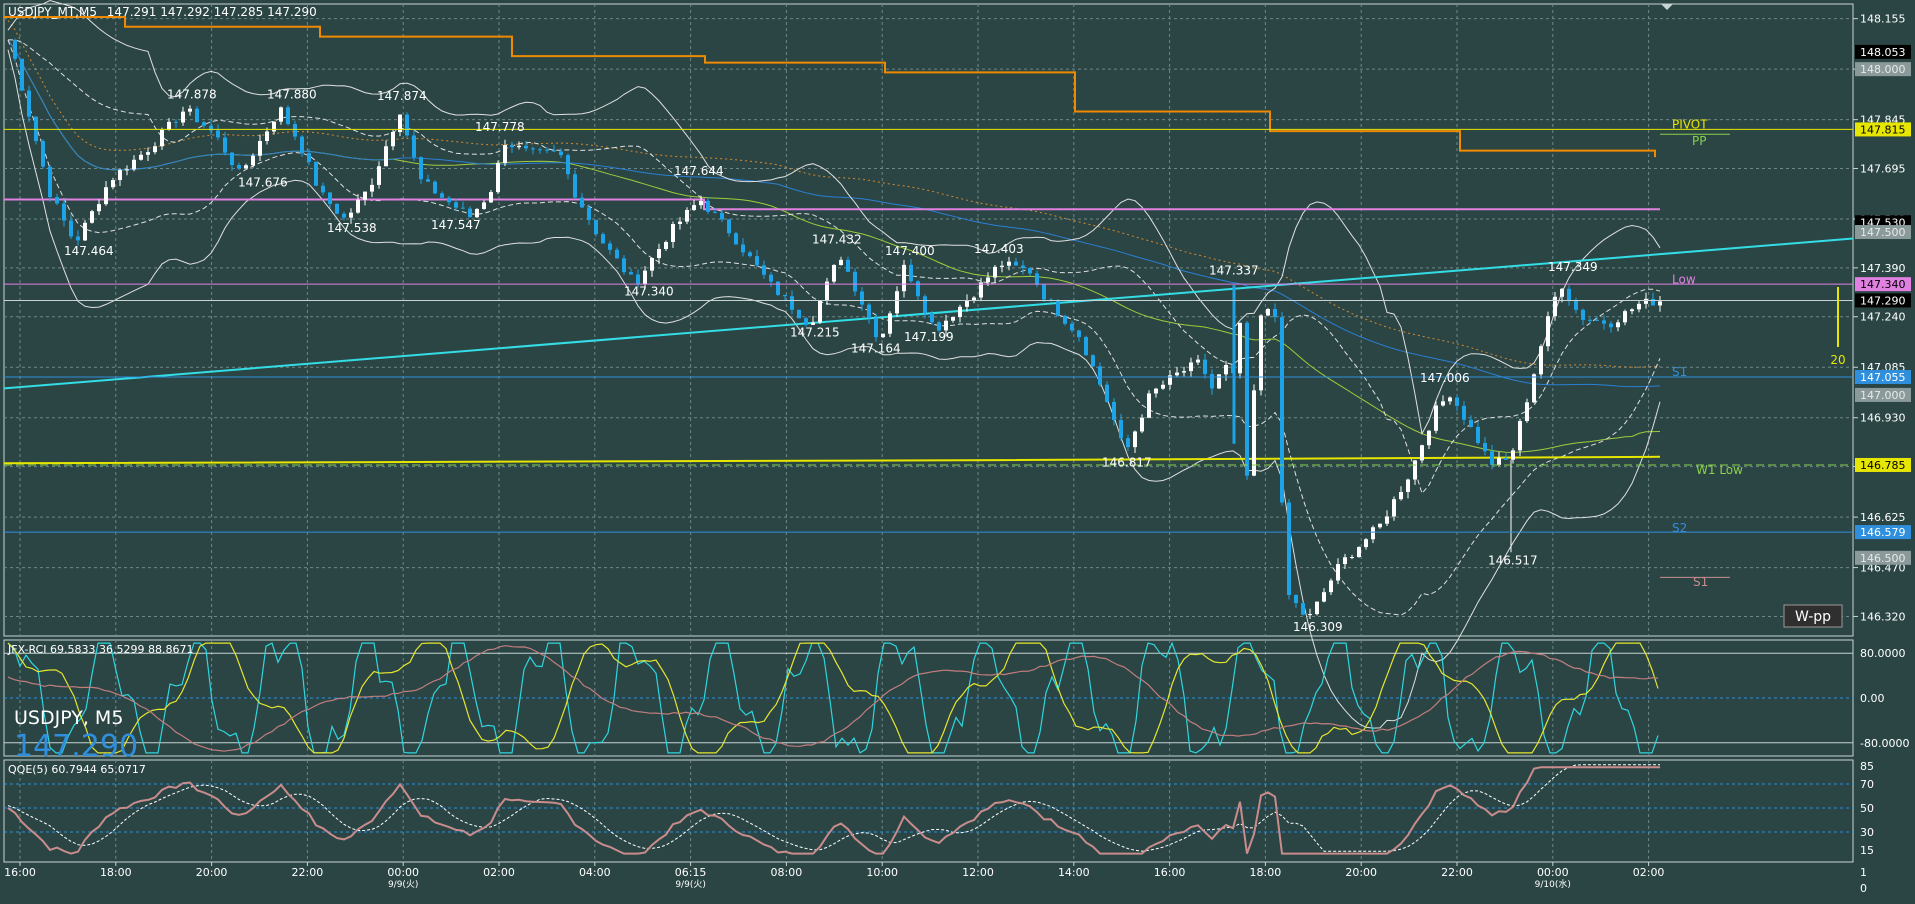 The image size is (1915, 904). I want to click on qqe-pane, so click(928, 811).